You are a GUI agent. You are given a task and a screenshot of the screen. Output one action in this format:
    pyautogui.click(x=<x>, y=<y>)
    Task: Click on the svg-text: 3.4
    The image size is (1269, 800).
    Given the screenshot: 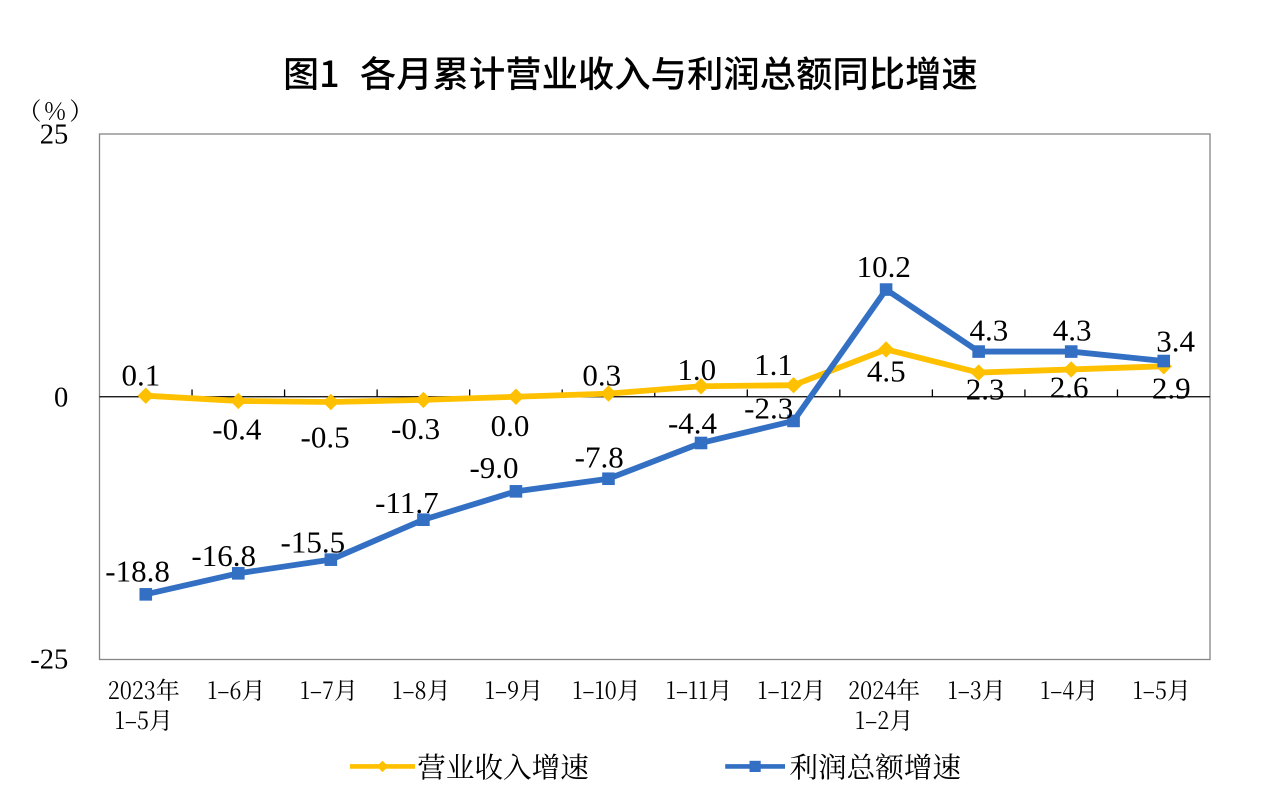 What is the action you would take?
    pyautogui.click(x=1175, y=340)
    